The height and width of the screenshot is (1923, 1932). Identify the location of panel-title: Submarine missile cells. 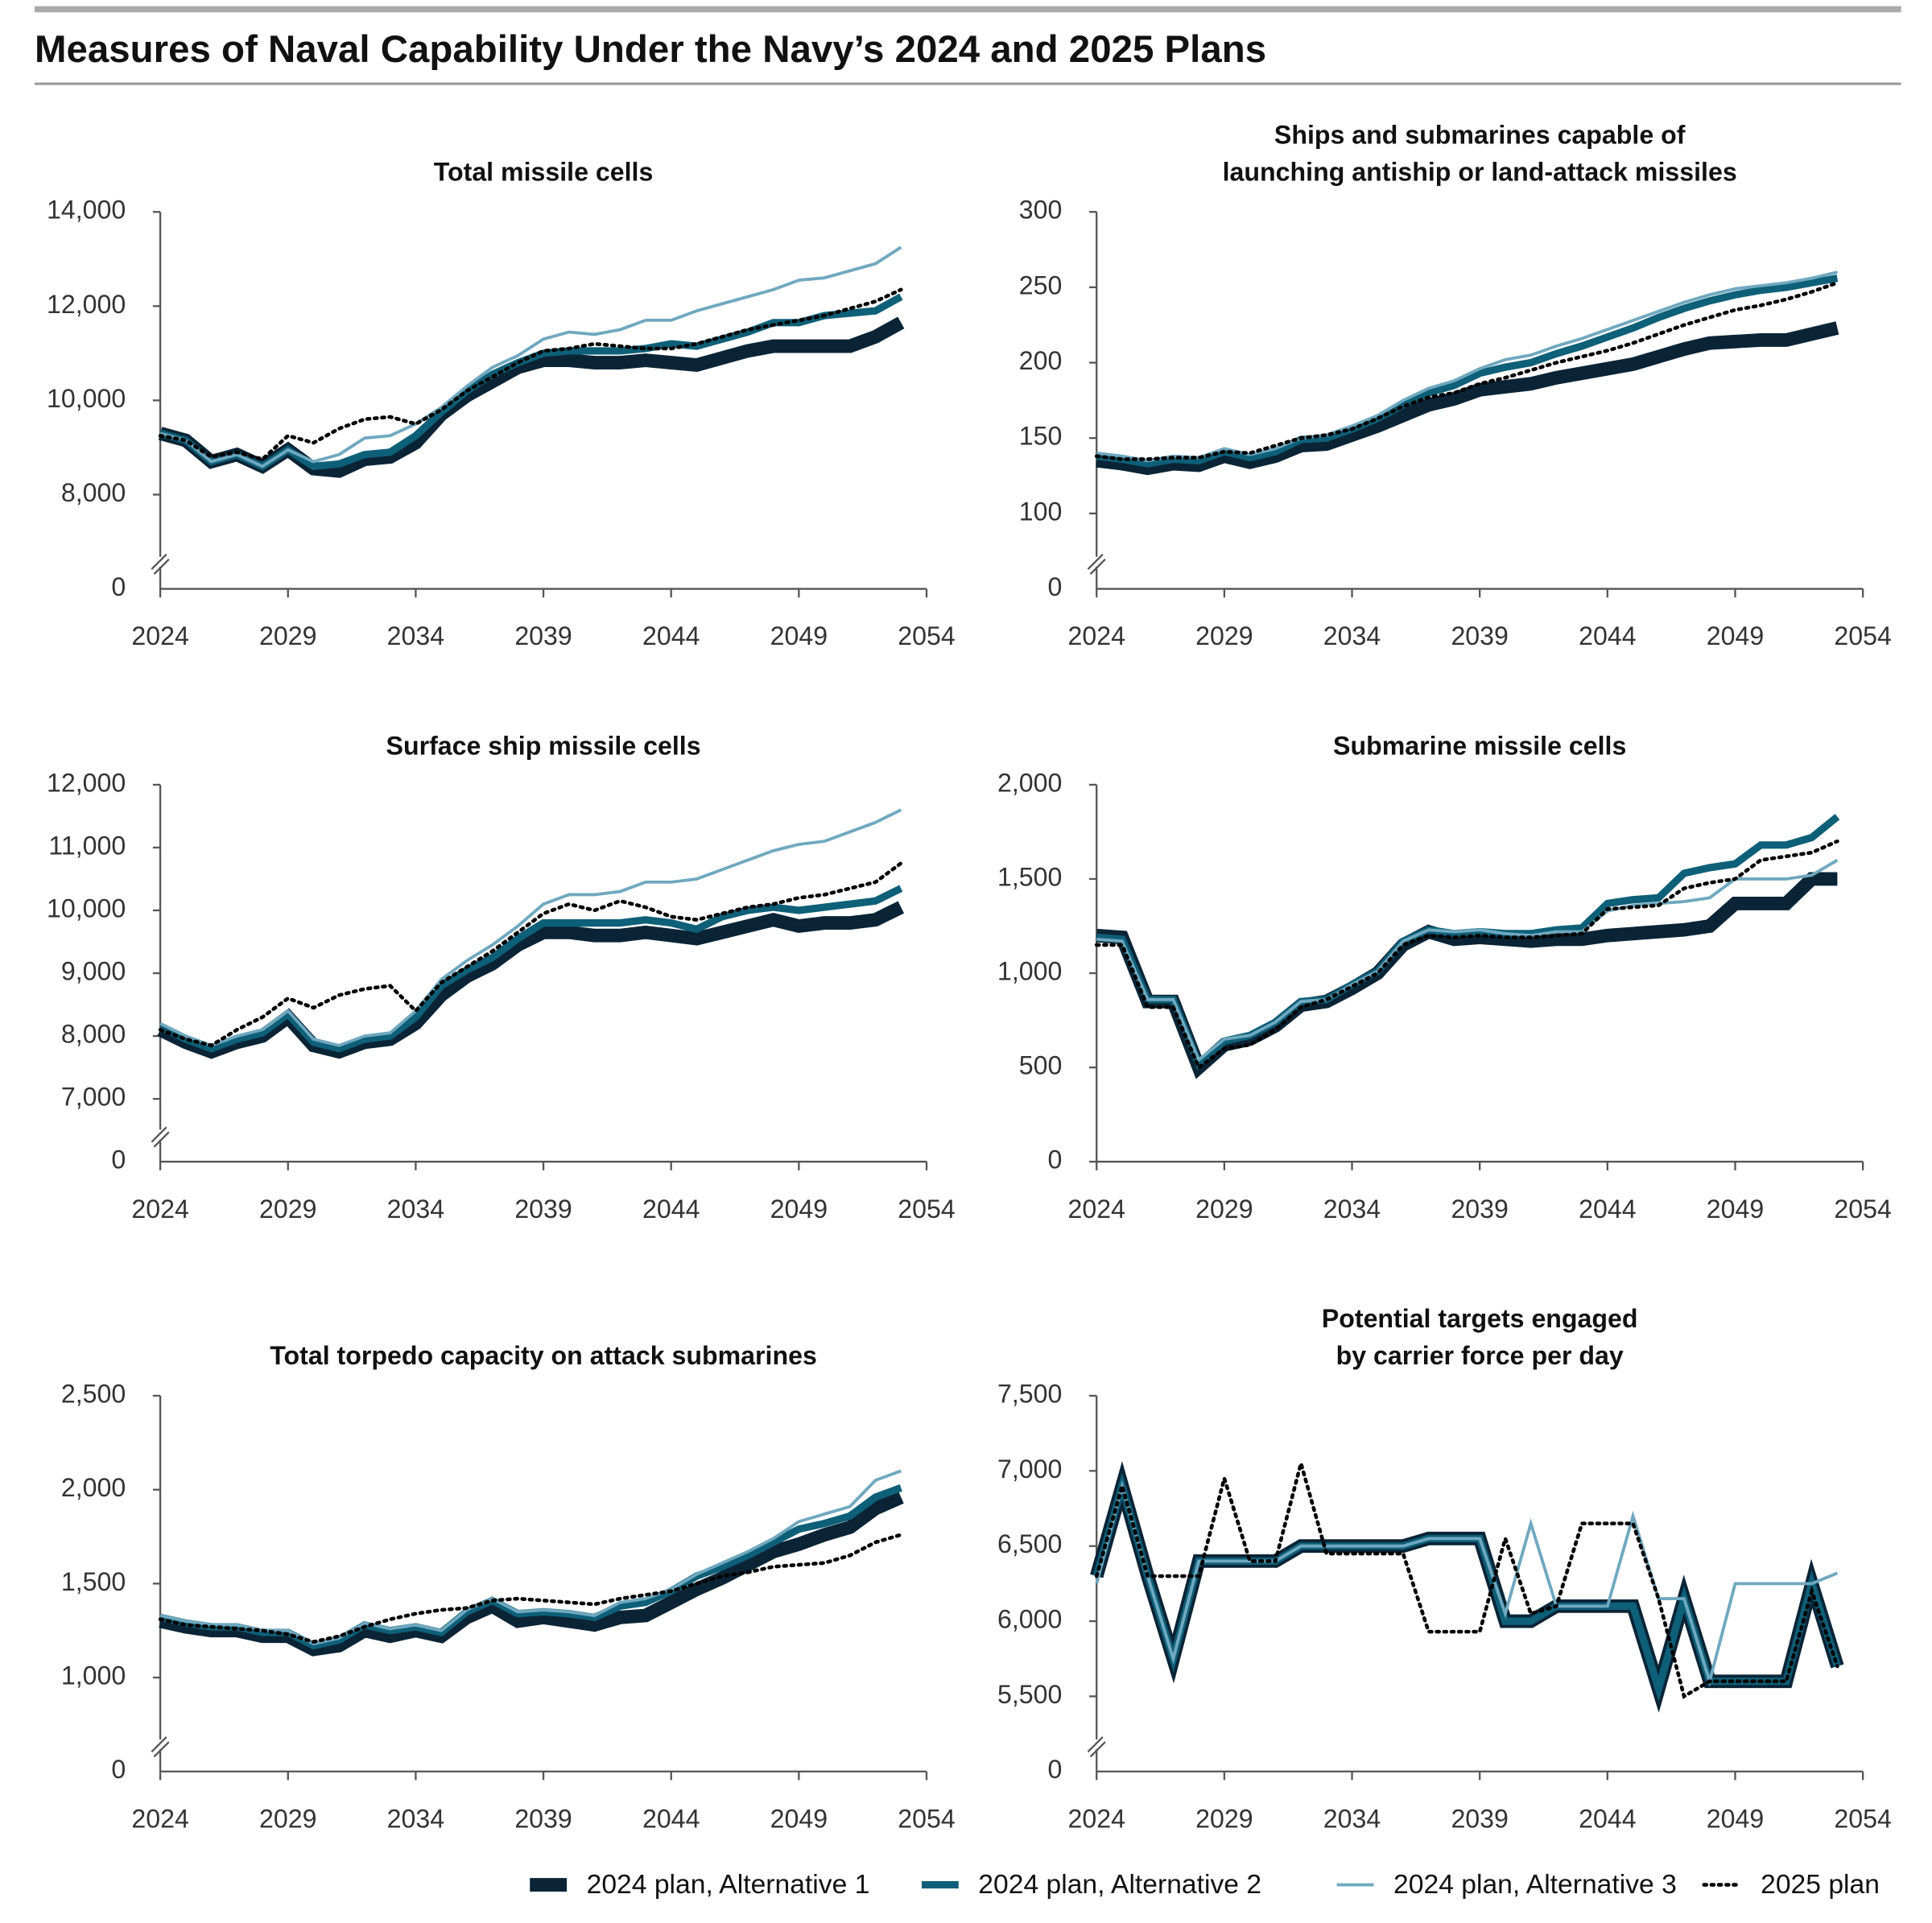
(1479, 746).